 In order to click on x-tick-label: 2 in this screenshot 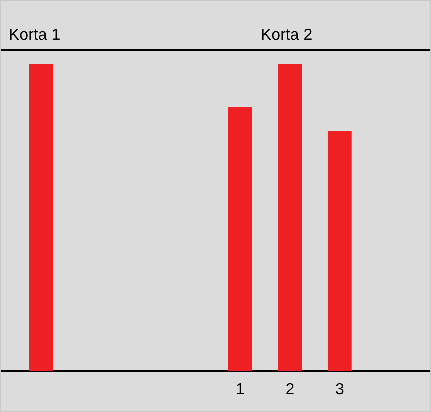, I will do `click(290, 390)`.